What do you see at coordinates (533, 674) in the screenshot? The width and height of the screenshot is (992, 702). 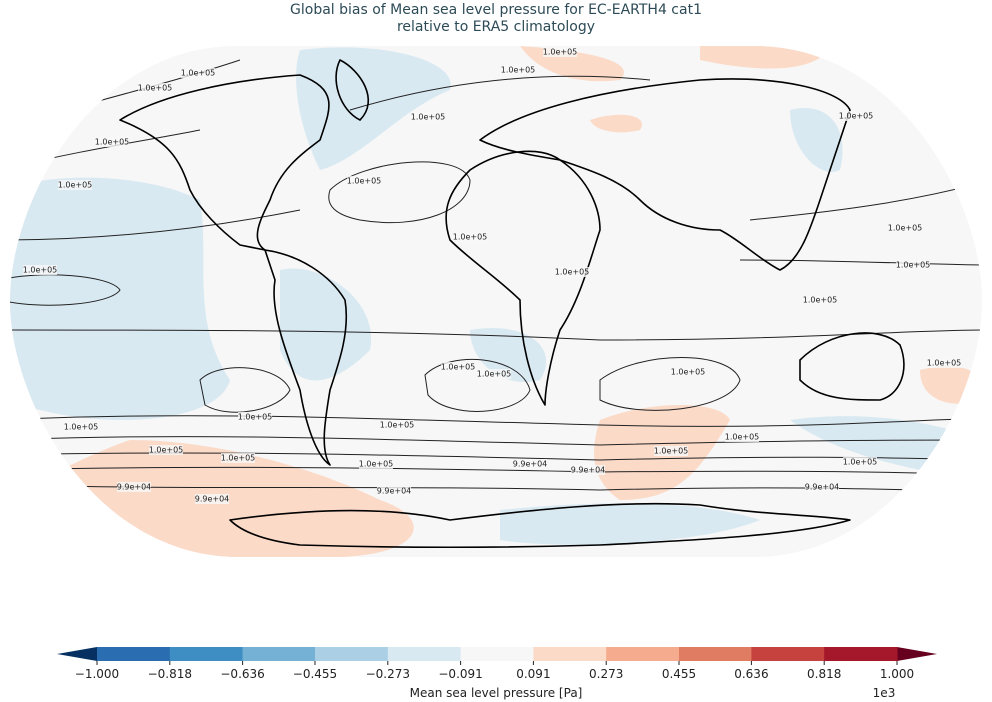 I see `colorbar-tick-label: 0.091` at bounding box center [533, 674].